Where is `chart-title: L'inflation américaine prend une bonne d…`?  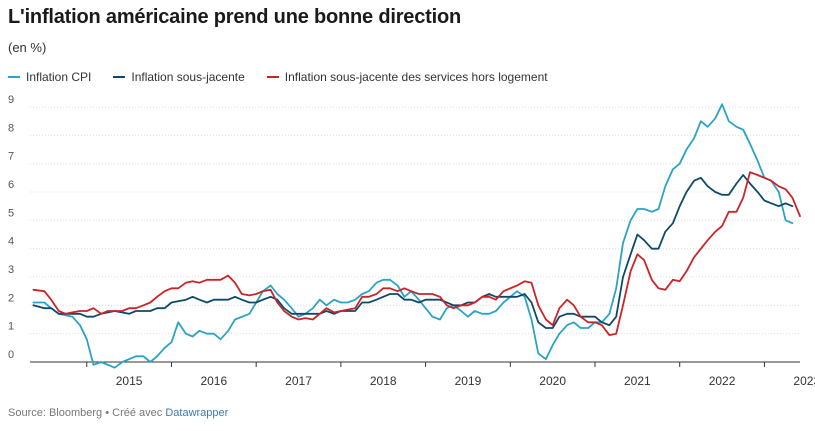 chart-title: L'inflation américaine prend une bonne d… is located at coordinates (234, 17).